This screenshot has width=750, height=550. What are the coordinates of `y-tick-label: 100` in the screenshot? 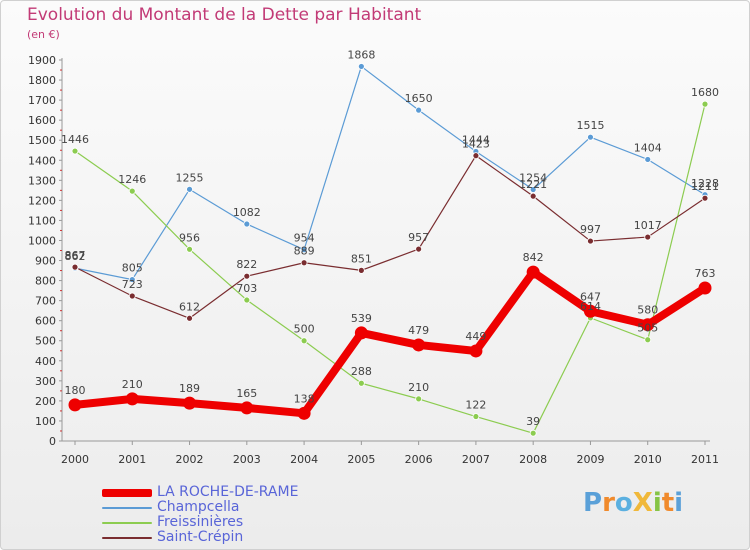 It's located at (45, 421).